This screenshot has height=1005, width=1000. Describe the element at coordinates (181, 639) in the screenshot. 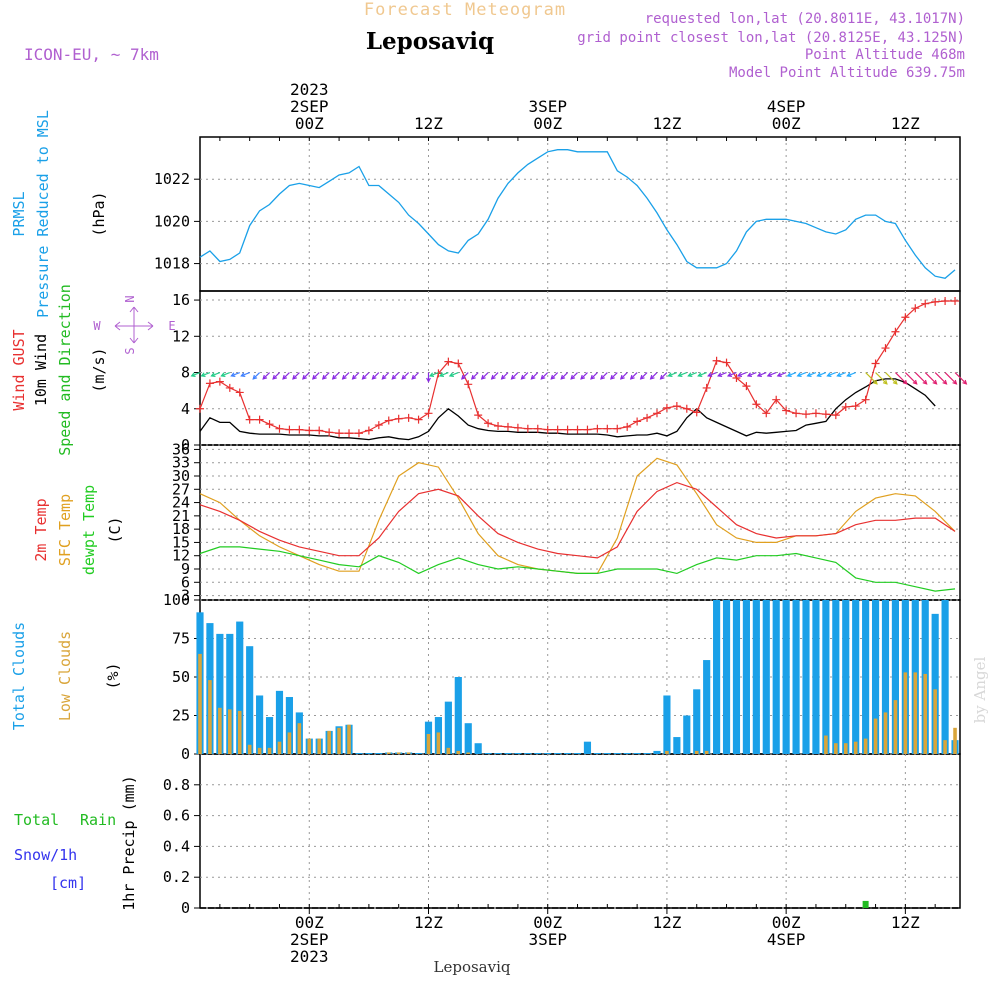

I see `ytick-clouds: 75` at that location.